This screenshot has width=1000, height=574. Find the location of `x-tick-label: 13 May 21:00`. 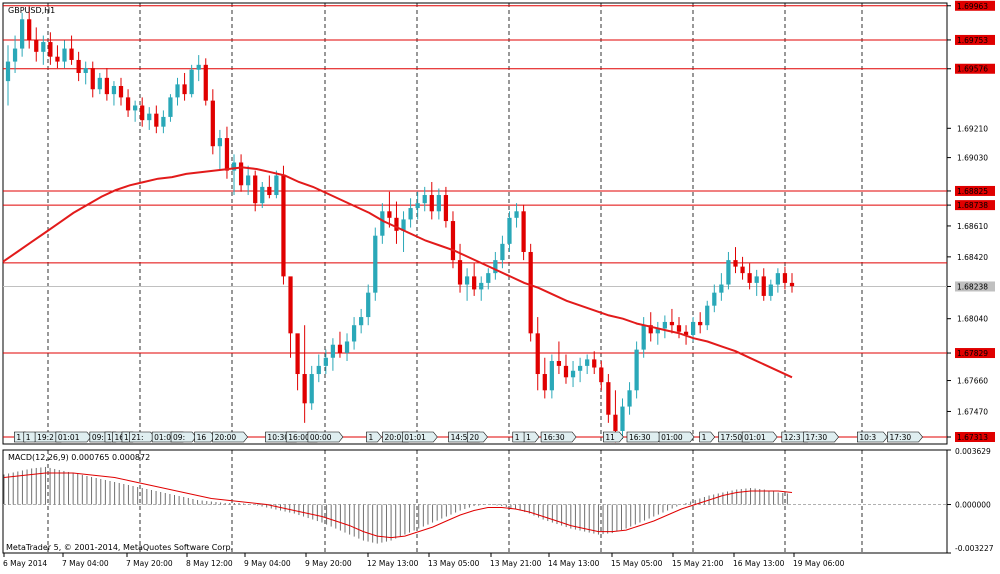

x-tick-label: 13 May 21:00 is located at coordinates (516, 563).